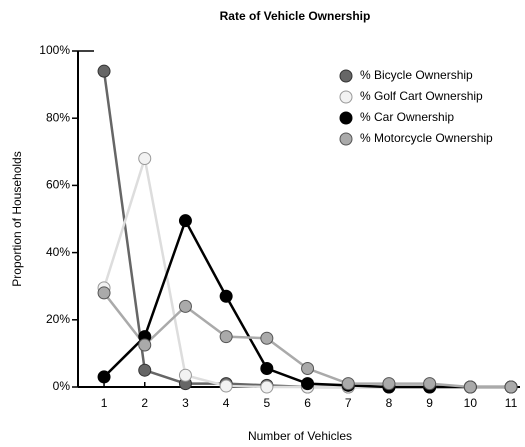  Describe the element at coordinates (17, 218) in the screenshot. I see `y-axis-label: Proportion of Households` at that location.